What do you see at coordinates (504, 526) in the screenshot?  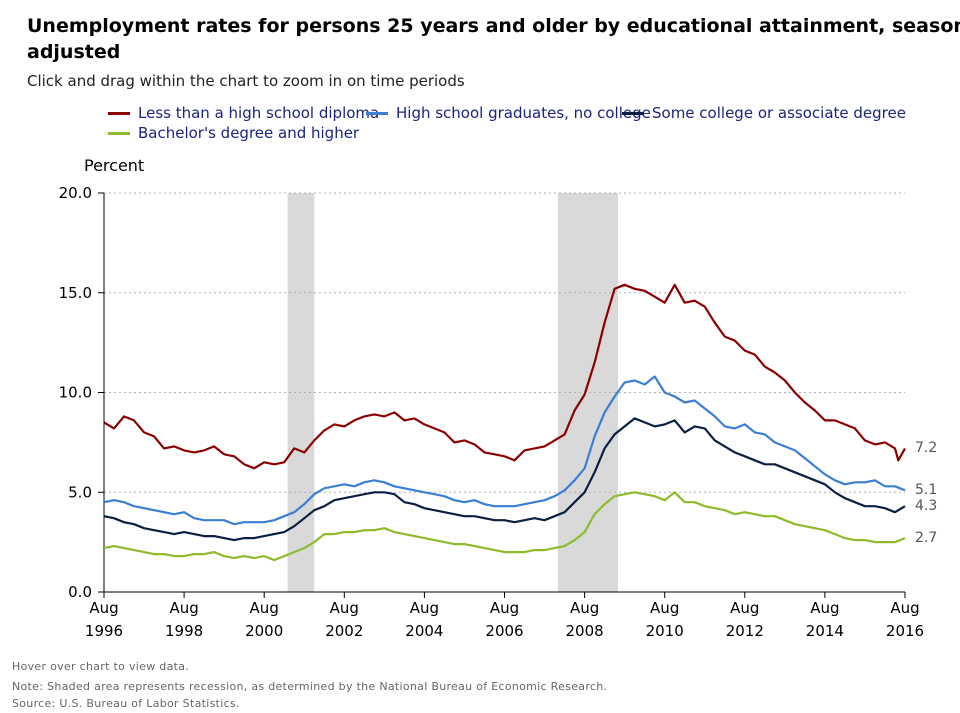 I see `series-line-bachelors` at bounding box center [504, 526].